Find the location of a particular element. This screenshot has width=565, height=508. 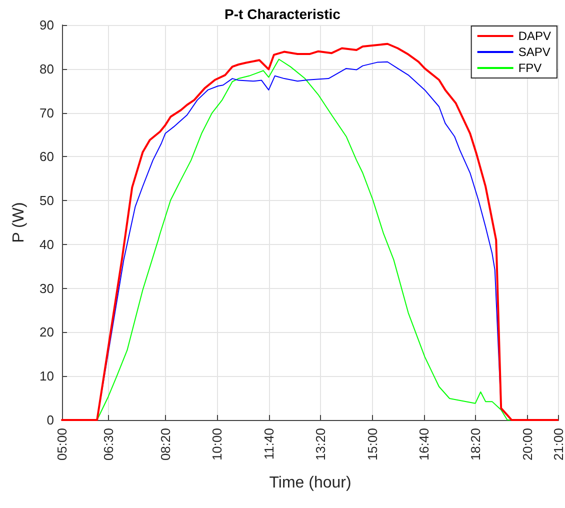

y-tick-label: 10 is located at coordinates (47, 376).